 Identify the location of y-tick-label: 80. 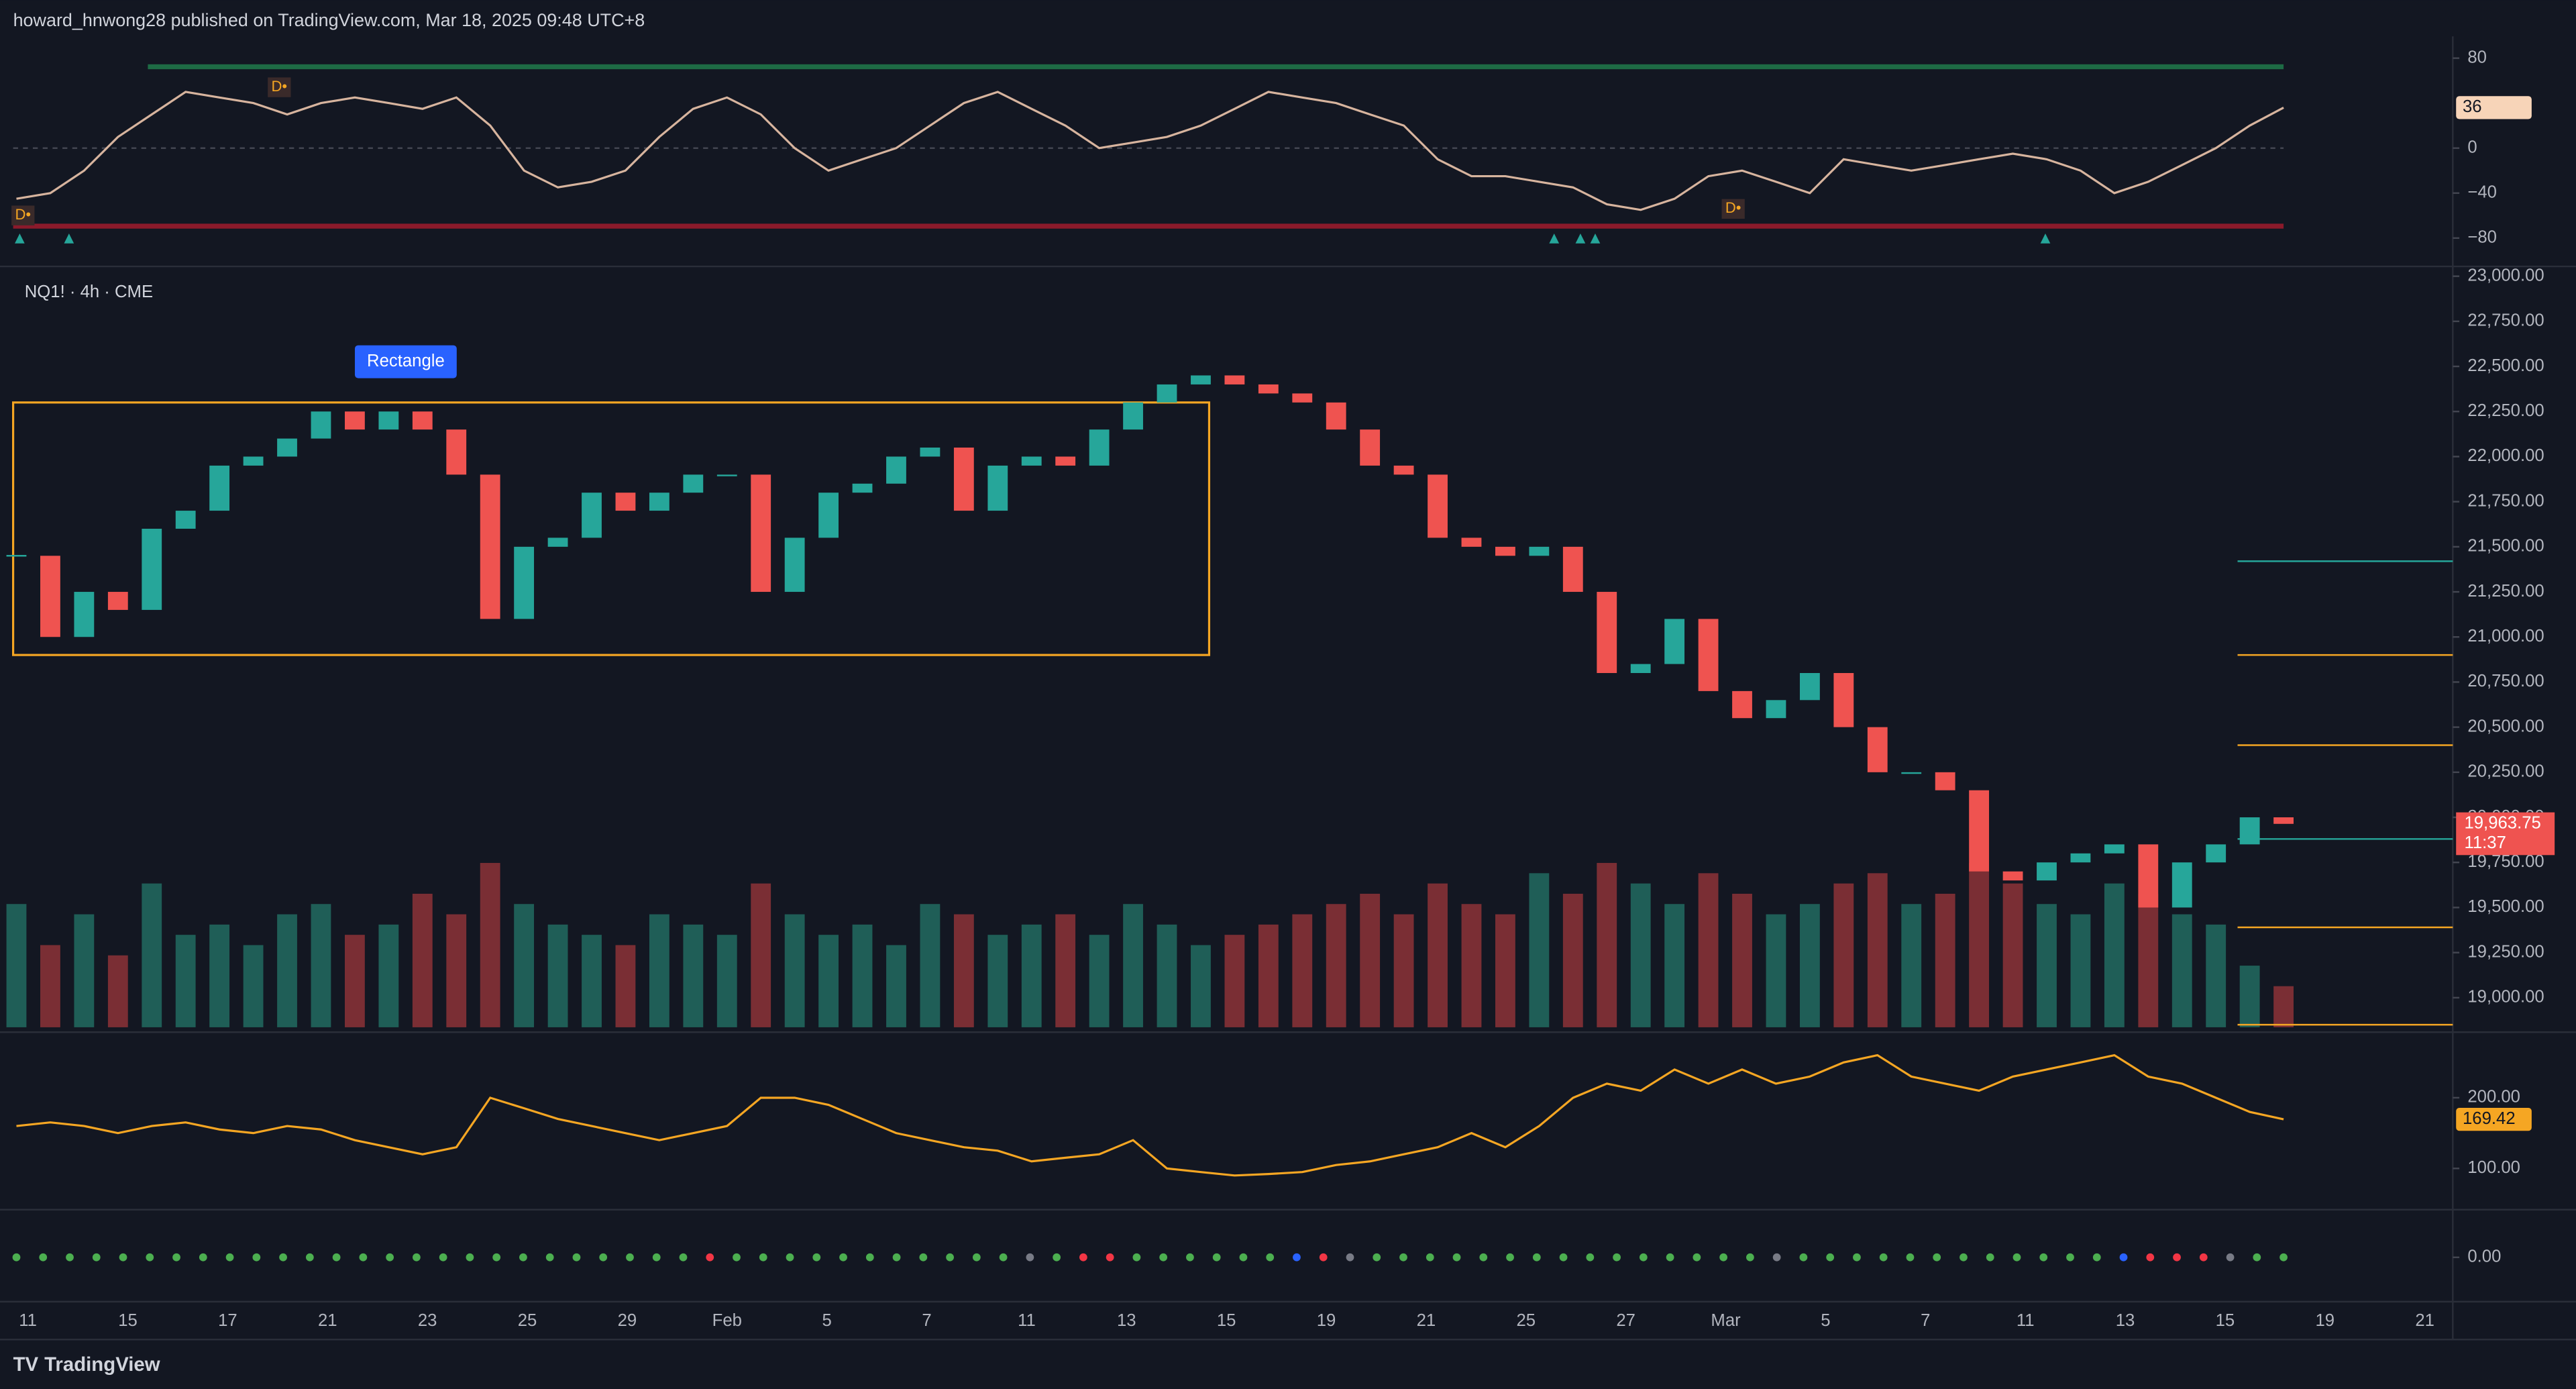
(2477, 57).